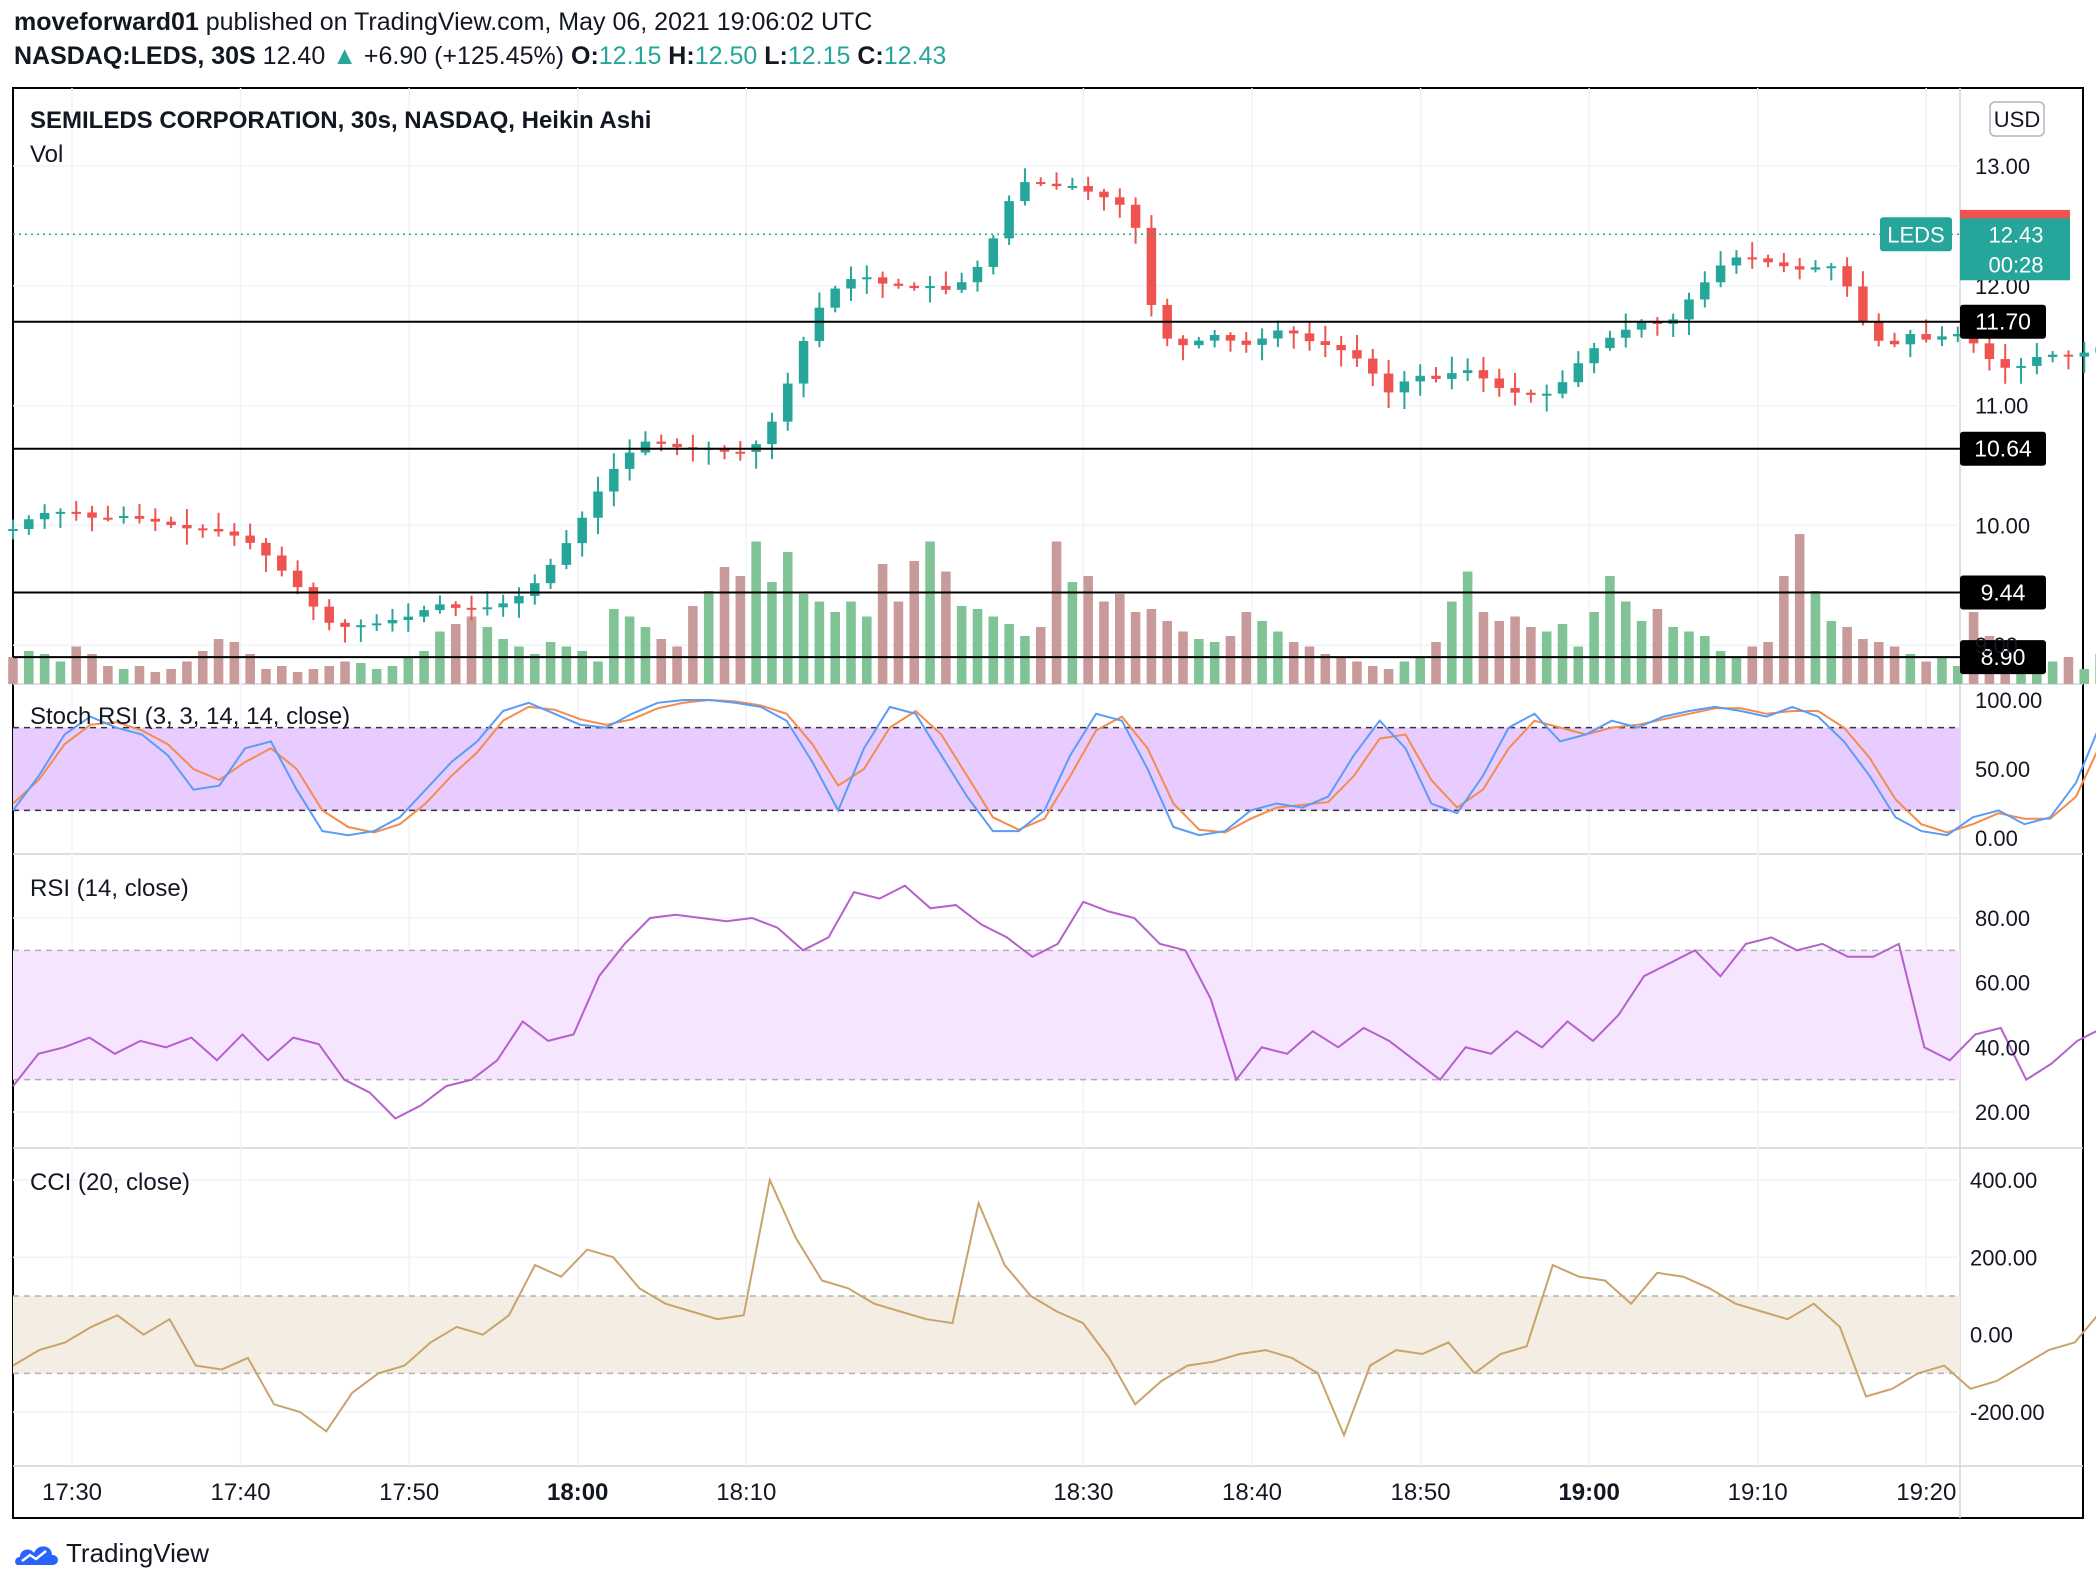 The height and width of the screenshot is (1594, 2096). Describe the element at coordinates (111, 1553) in the screenshot. I see `tradingview-footer: TradingView` at that location.